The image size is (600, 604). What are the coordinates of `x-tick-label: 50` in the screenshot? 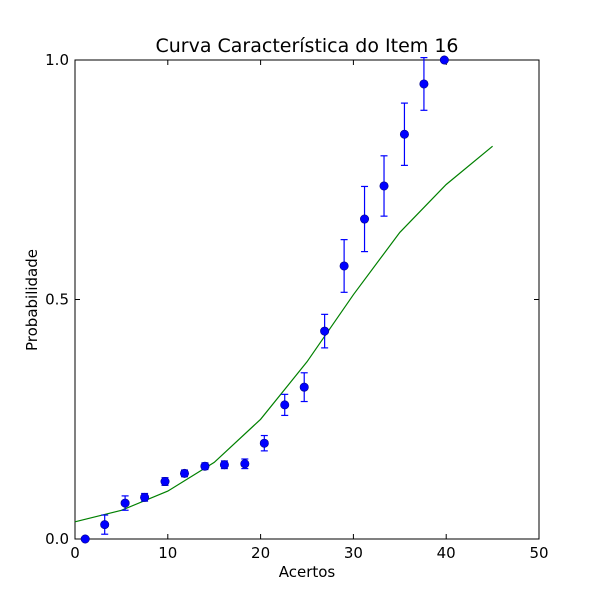 It's located at (538, 553).